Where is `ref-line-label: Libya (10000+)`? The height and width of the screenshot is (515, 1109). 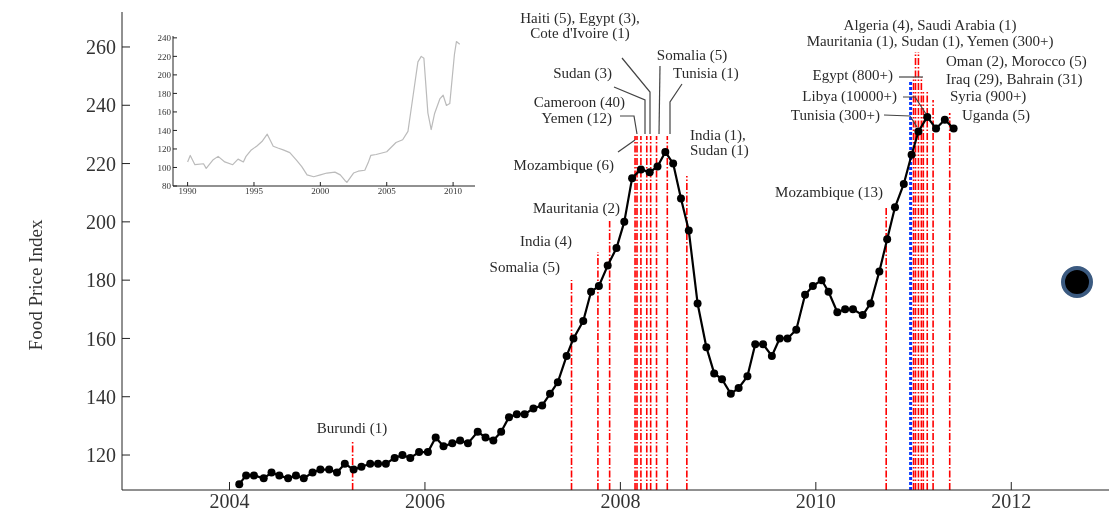 ref-line-label: Libya (10000+) is located at coordinates (849, 96).